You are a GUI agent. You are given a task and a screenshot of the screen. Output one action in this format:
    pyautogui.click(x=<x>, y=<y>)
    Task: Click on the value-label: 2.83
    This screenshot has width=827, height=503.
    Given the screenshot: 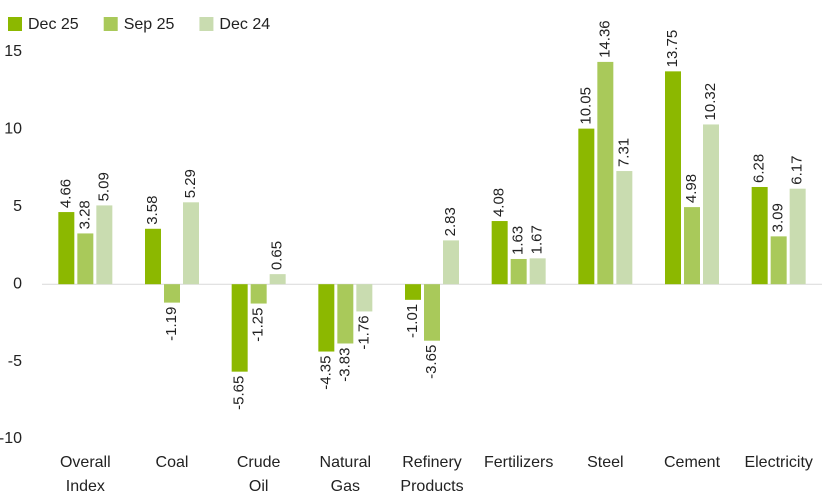 What is the action you would take?
    pyautogui.click(x=450, y=221)
    